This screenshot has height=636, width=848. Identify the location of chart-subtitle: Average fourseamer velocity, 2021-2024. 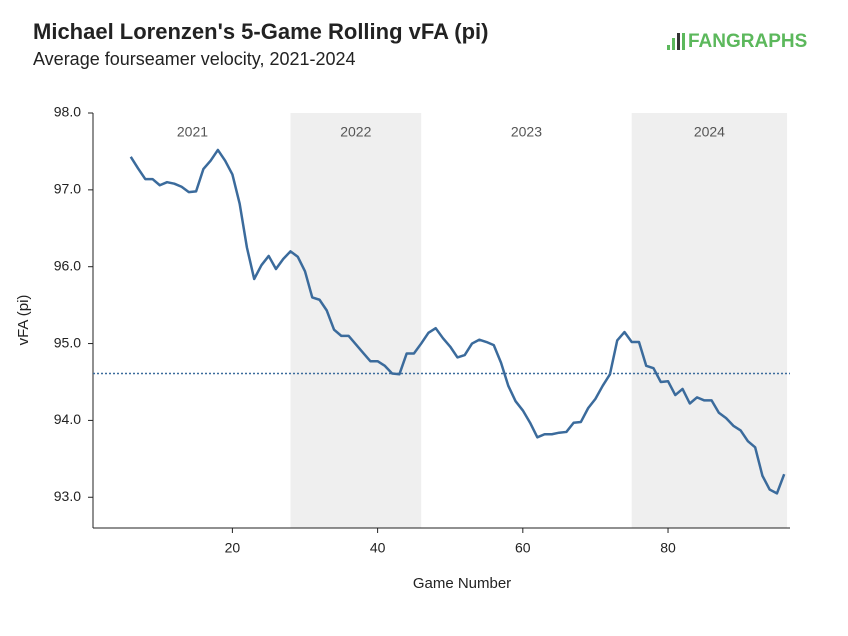
(194, 59).